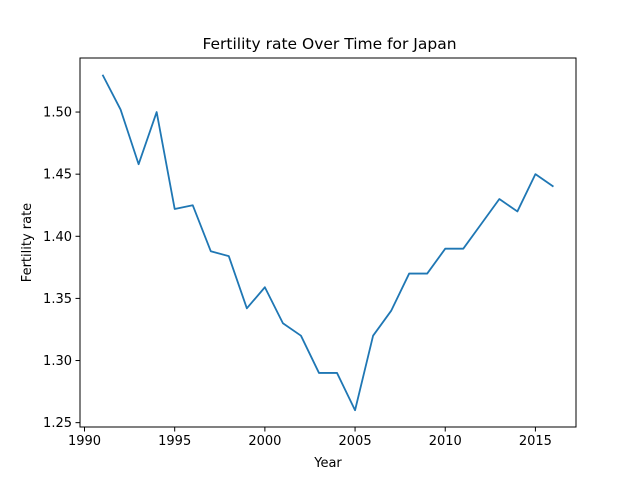 This screenshot has height=480, width=640. Describe the element at coordinates (445, 441) in the screenshot. I see `x-tick-label: 2010` at that location.